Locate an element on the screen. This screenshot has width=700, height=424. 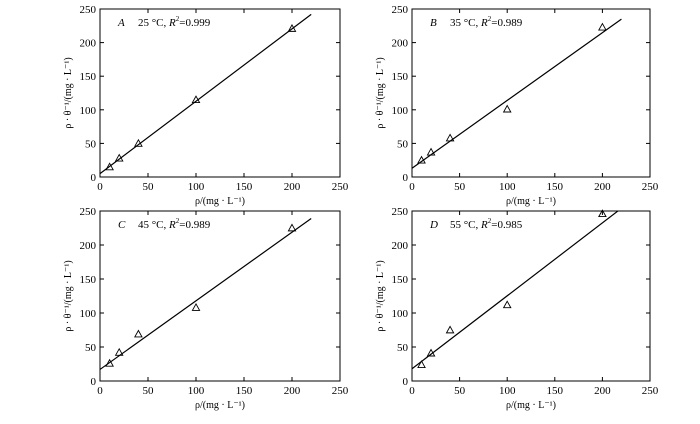
fit-annotation: 35 °C, R2=0.989 is located at coordinates (486, 22).